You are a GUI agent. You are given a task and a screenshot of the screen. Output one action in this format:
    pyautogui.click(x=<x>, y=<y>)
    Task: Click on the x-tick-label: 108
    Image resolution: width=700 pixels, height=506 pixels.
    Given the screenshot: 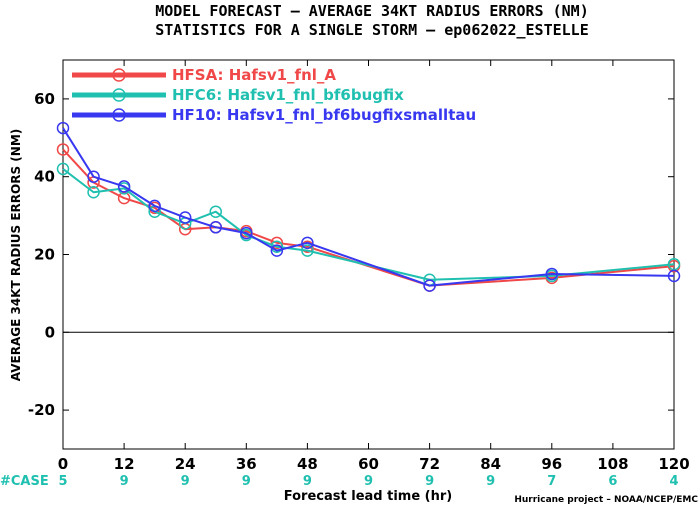 What is the action you would take?
    pyautogui.click(x=612, y=464)
    